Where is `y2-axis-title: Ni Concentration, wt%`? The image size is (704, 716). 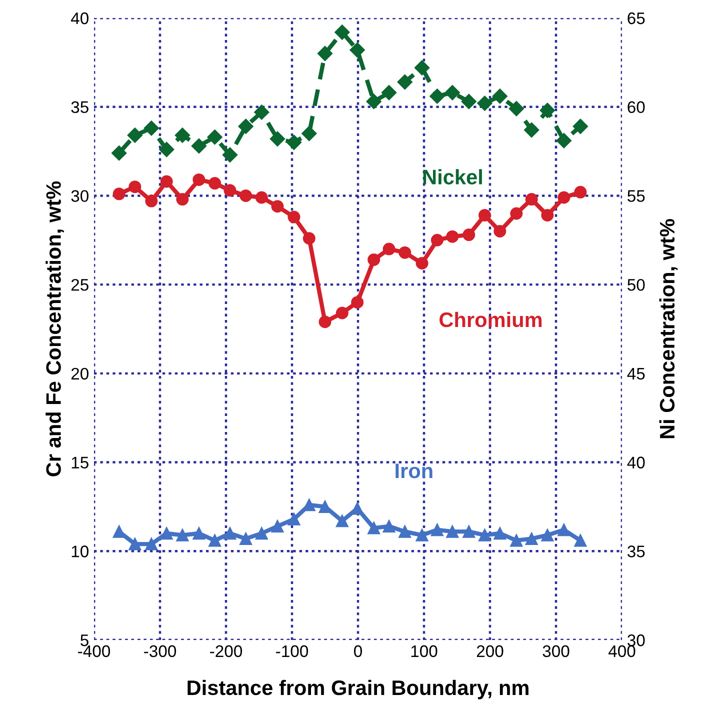 y2-axis-title: Ni Concentration, wt% is located at coordinates (668, 328).